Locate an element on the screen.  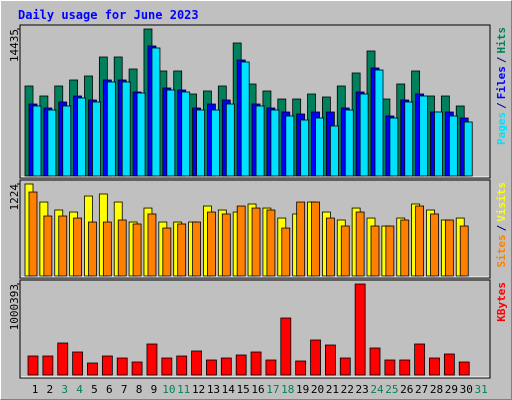
legend: Pages / Files / Hits is located at coordinates (501, 86).